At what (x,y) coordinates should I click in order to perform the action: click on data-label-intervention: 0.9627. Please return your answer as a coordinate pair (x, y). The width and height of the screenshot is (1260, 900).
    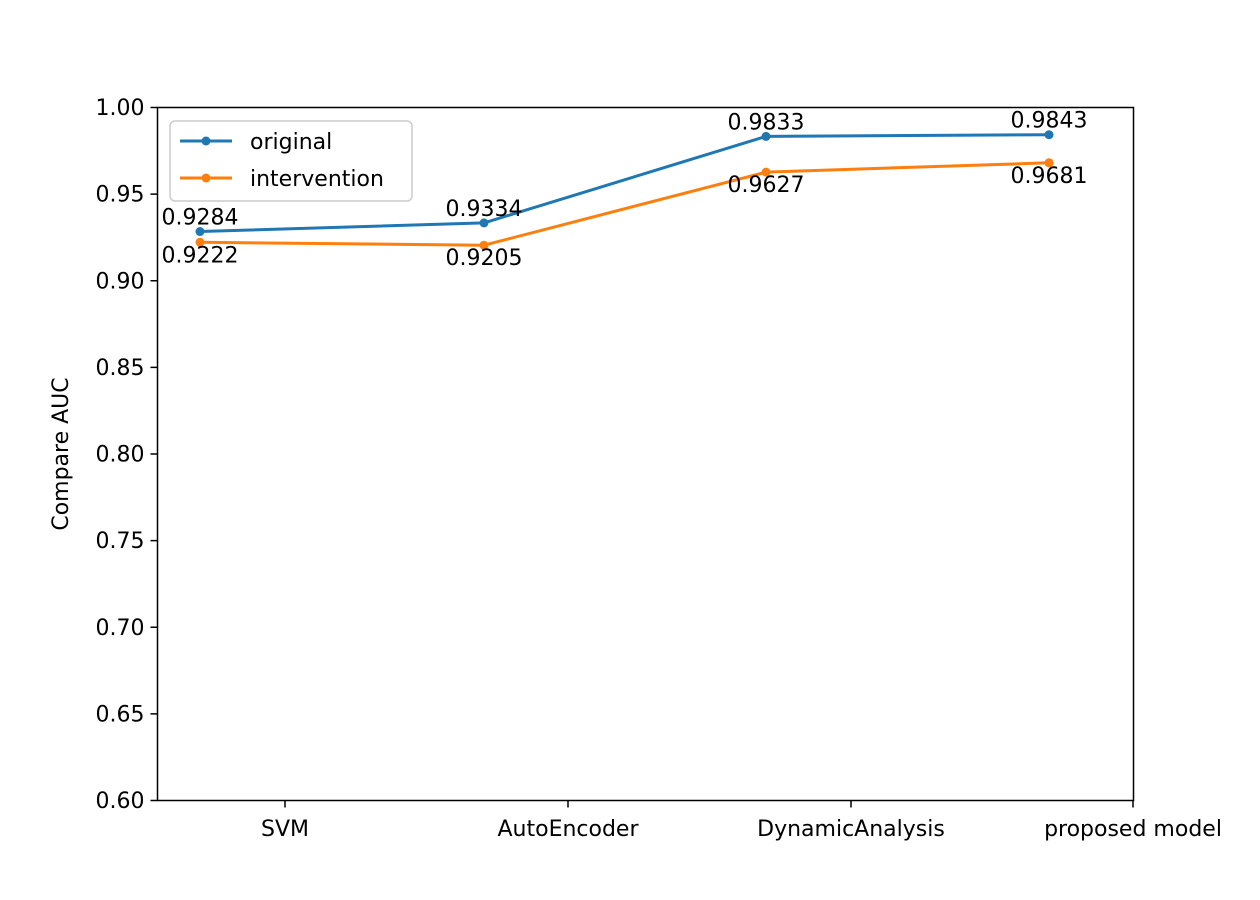
    Looking at the image, I should click on (766, 185).